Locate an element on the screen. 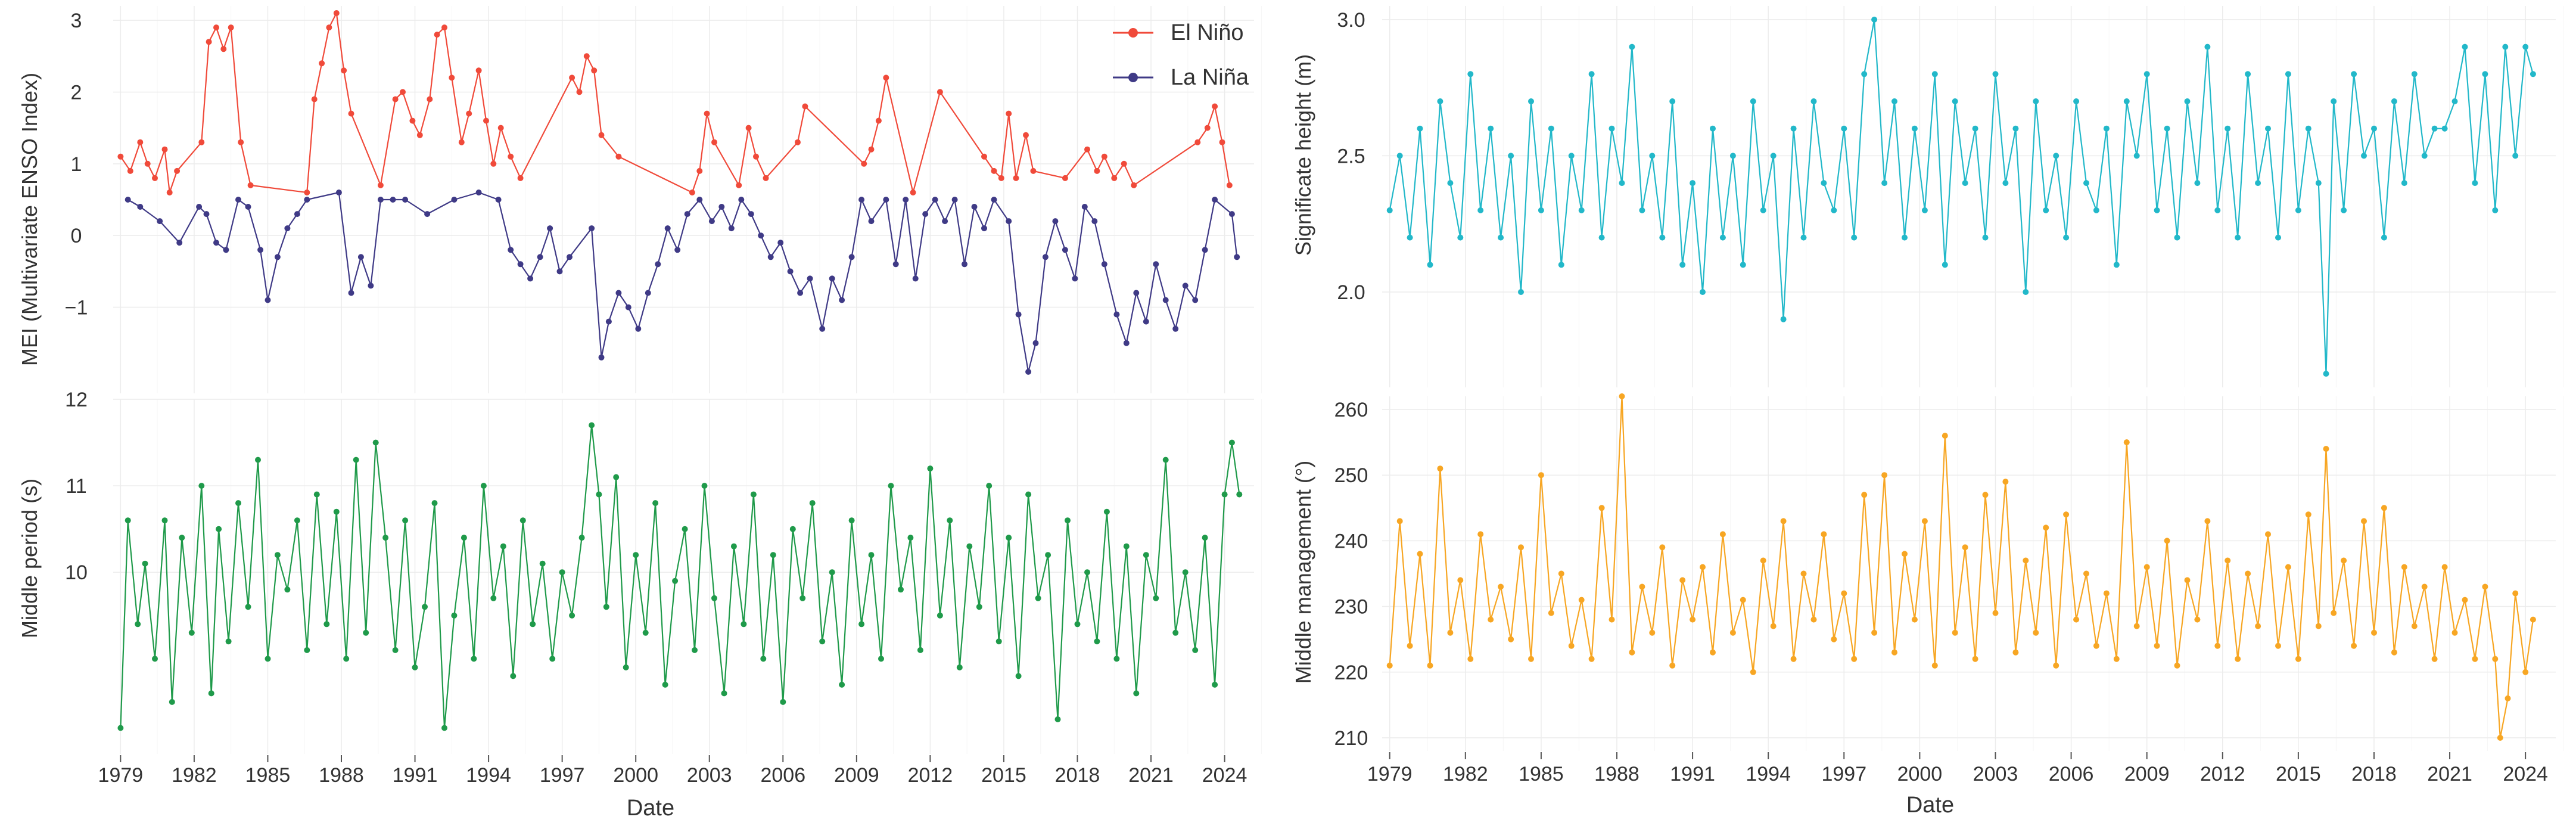 This screenshot has width=2576, height=826. period-x-tick-label: 2015 is located at coordinates (1003, 775).